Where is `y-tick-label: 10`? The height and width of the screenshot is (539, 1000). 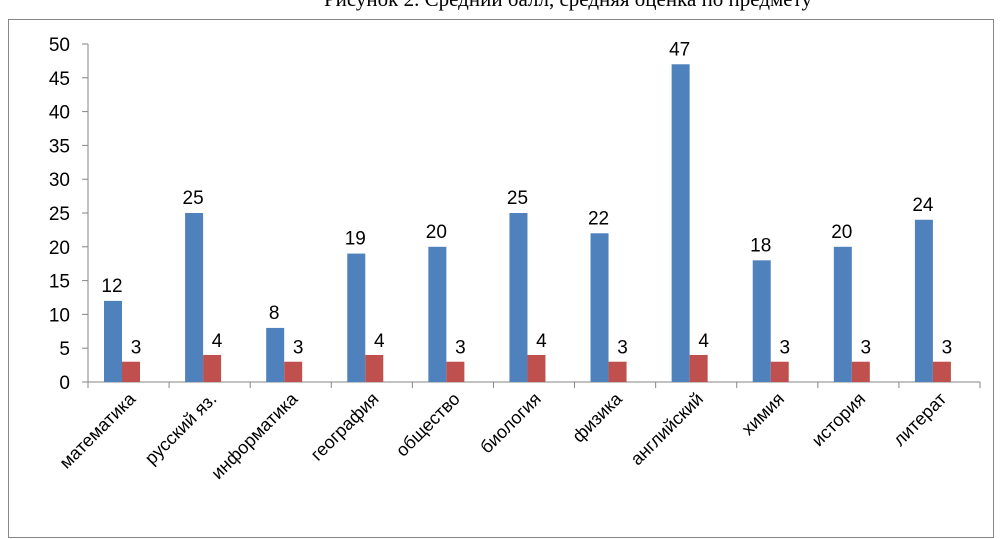
y-tick-label: 10 is located at coordinates (59, 315).